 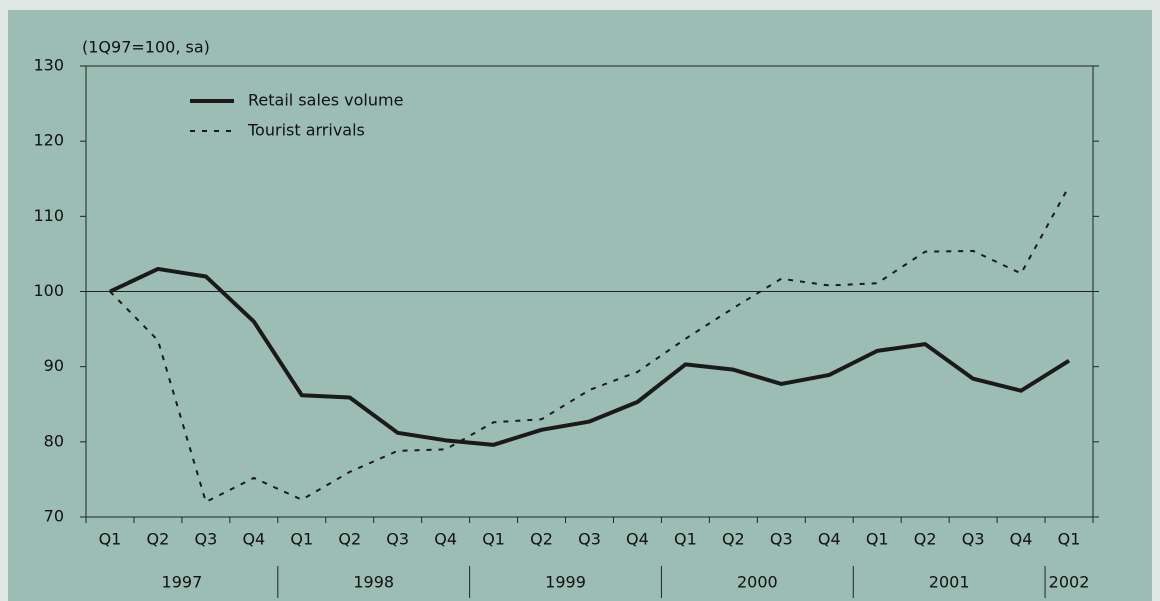 I want to click on year-label: 1998, so click(x=373, y=582).